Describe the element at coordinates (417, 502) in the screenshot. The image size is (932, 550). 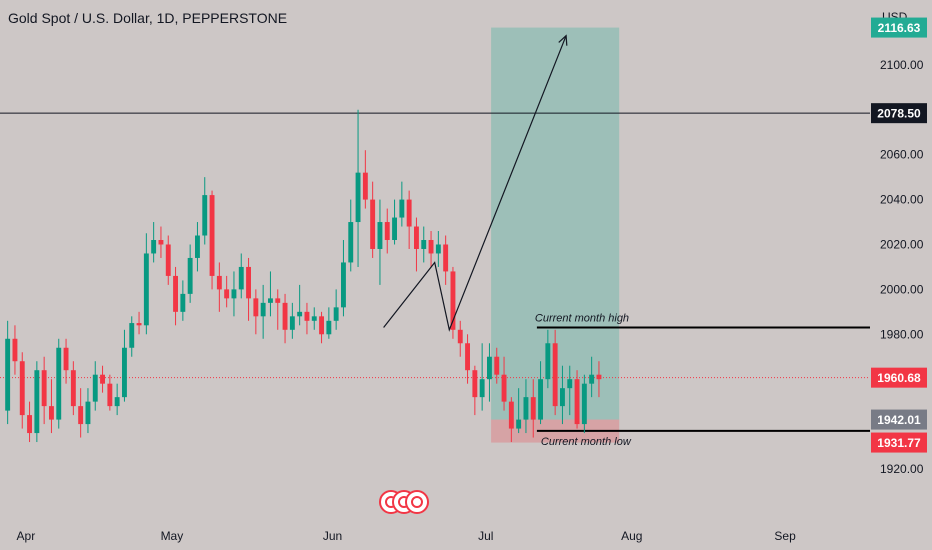
I see `logo-icon-inner` at that location.